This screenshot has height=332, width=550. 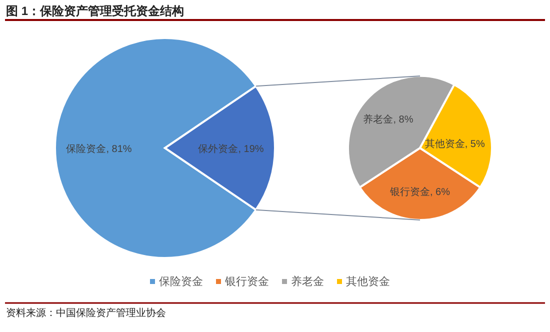 I want to click on slice-label: 其他资金, so click(x=444, y=144).